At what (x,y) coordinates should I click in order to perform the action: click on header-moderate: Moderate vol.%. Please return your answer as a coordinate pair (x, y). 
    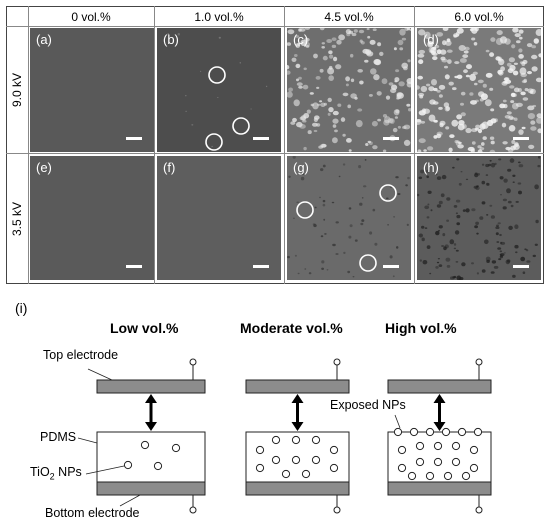
    Looking at the image, I should click on (291, 328).